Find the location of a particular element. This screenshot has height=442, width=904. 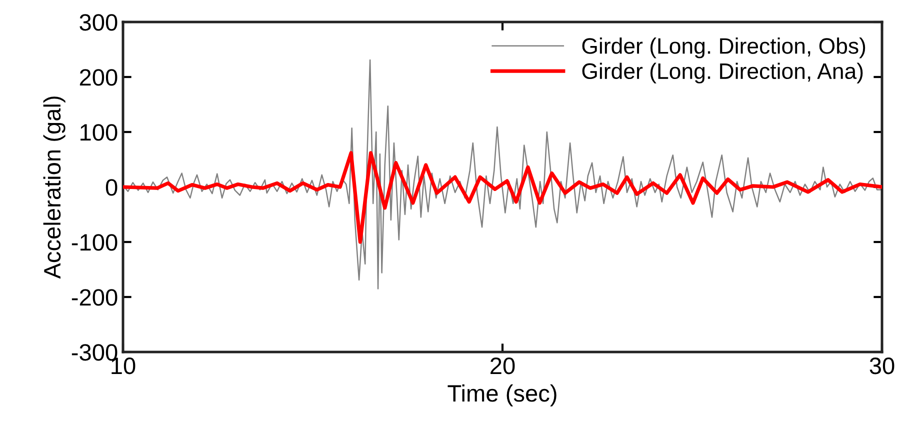

y-tick-label: 0 is located at coordinates (112, 187).